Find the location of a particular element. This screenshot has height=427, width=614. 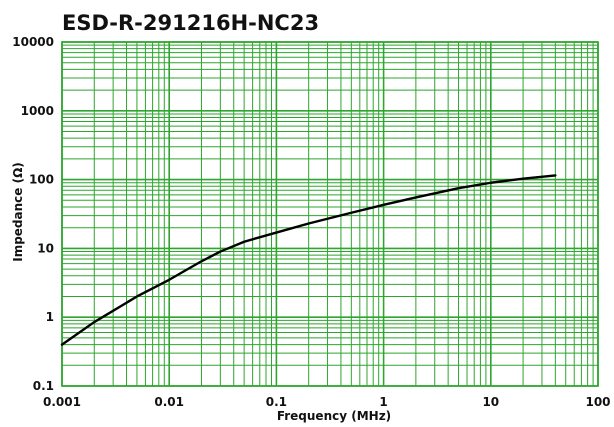

y-tick-label: 0.1 is located at coordinates (43, 386).